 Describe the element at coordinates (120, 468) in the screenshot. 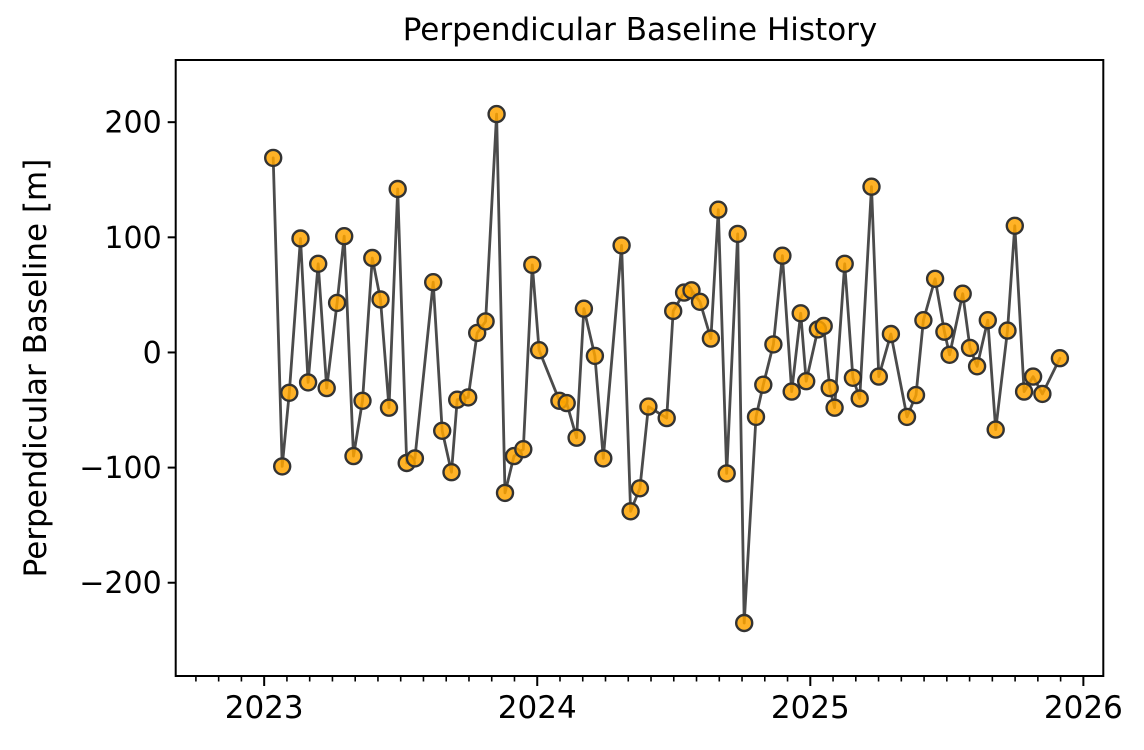

I see `y-tick-label: −100` at that location.